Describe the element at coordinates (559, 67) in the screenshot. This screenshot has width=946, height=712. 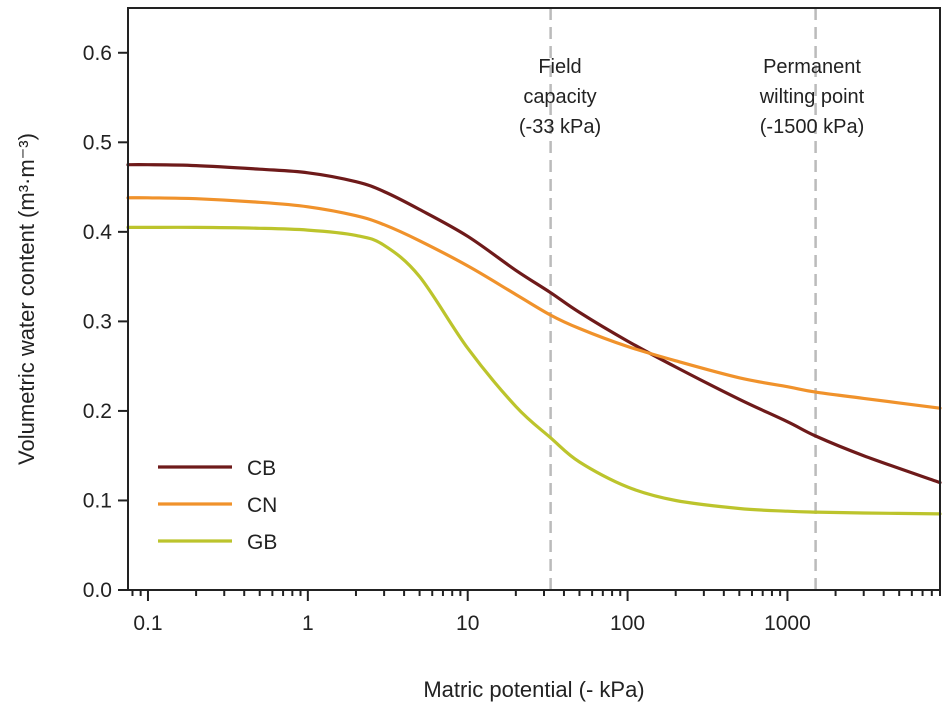
I see `reference-label: Field` at that location.